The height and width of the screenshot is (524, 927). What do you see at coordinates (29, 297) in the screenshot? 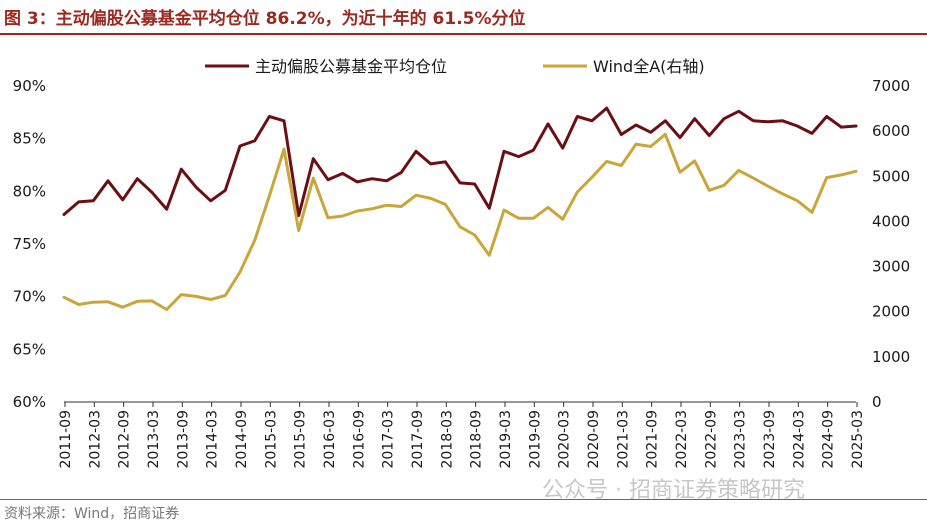
I see `left-y-tick-label: 70%` at bounding box center [29, 297].